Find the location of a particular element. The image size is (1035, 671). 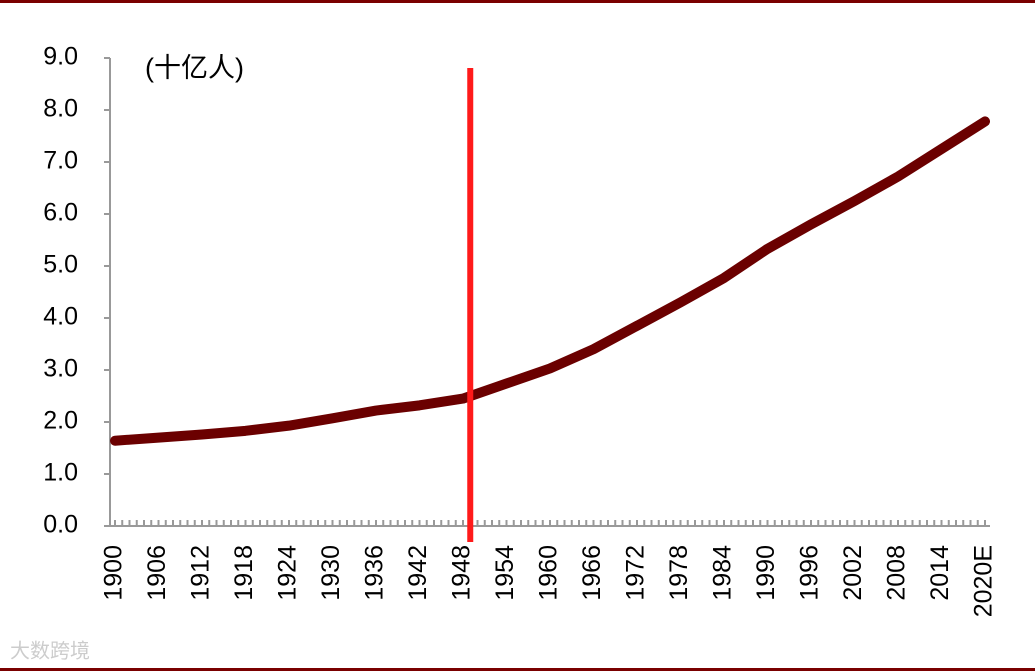

y-tick-label: 1.0 is located at coordinates (60, 473).